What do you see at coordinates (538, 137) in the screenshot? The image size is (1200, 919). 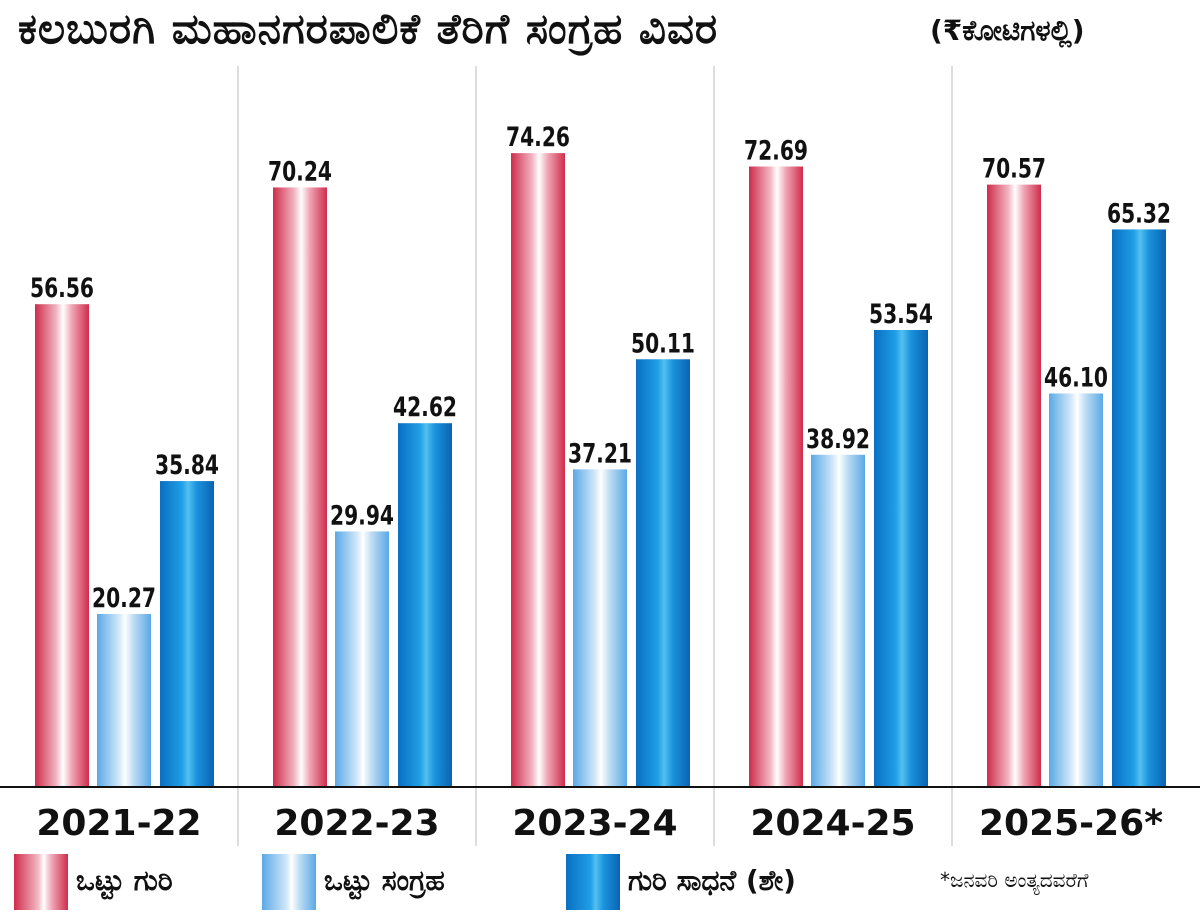 I see `data-label-target-2: 74.26` at bounding box center [538, 137].